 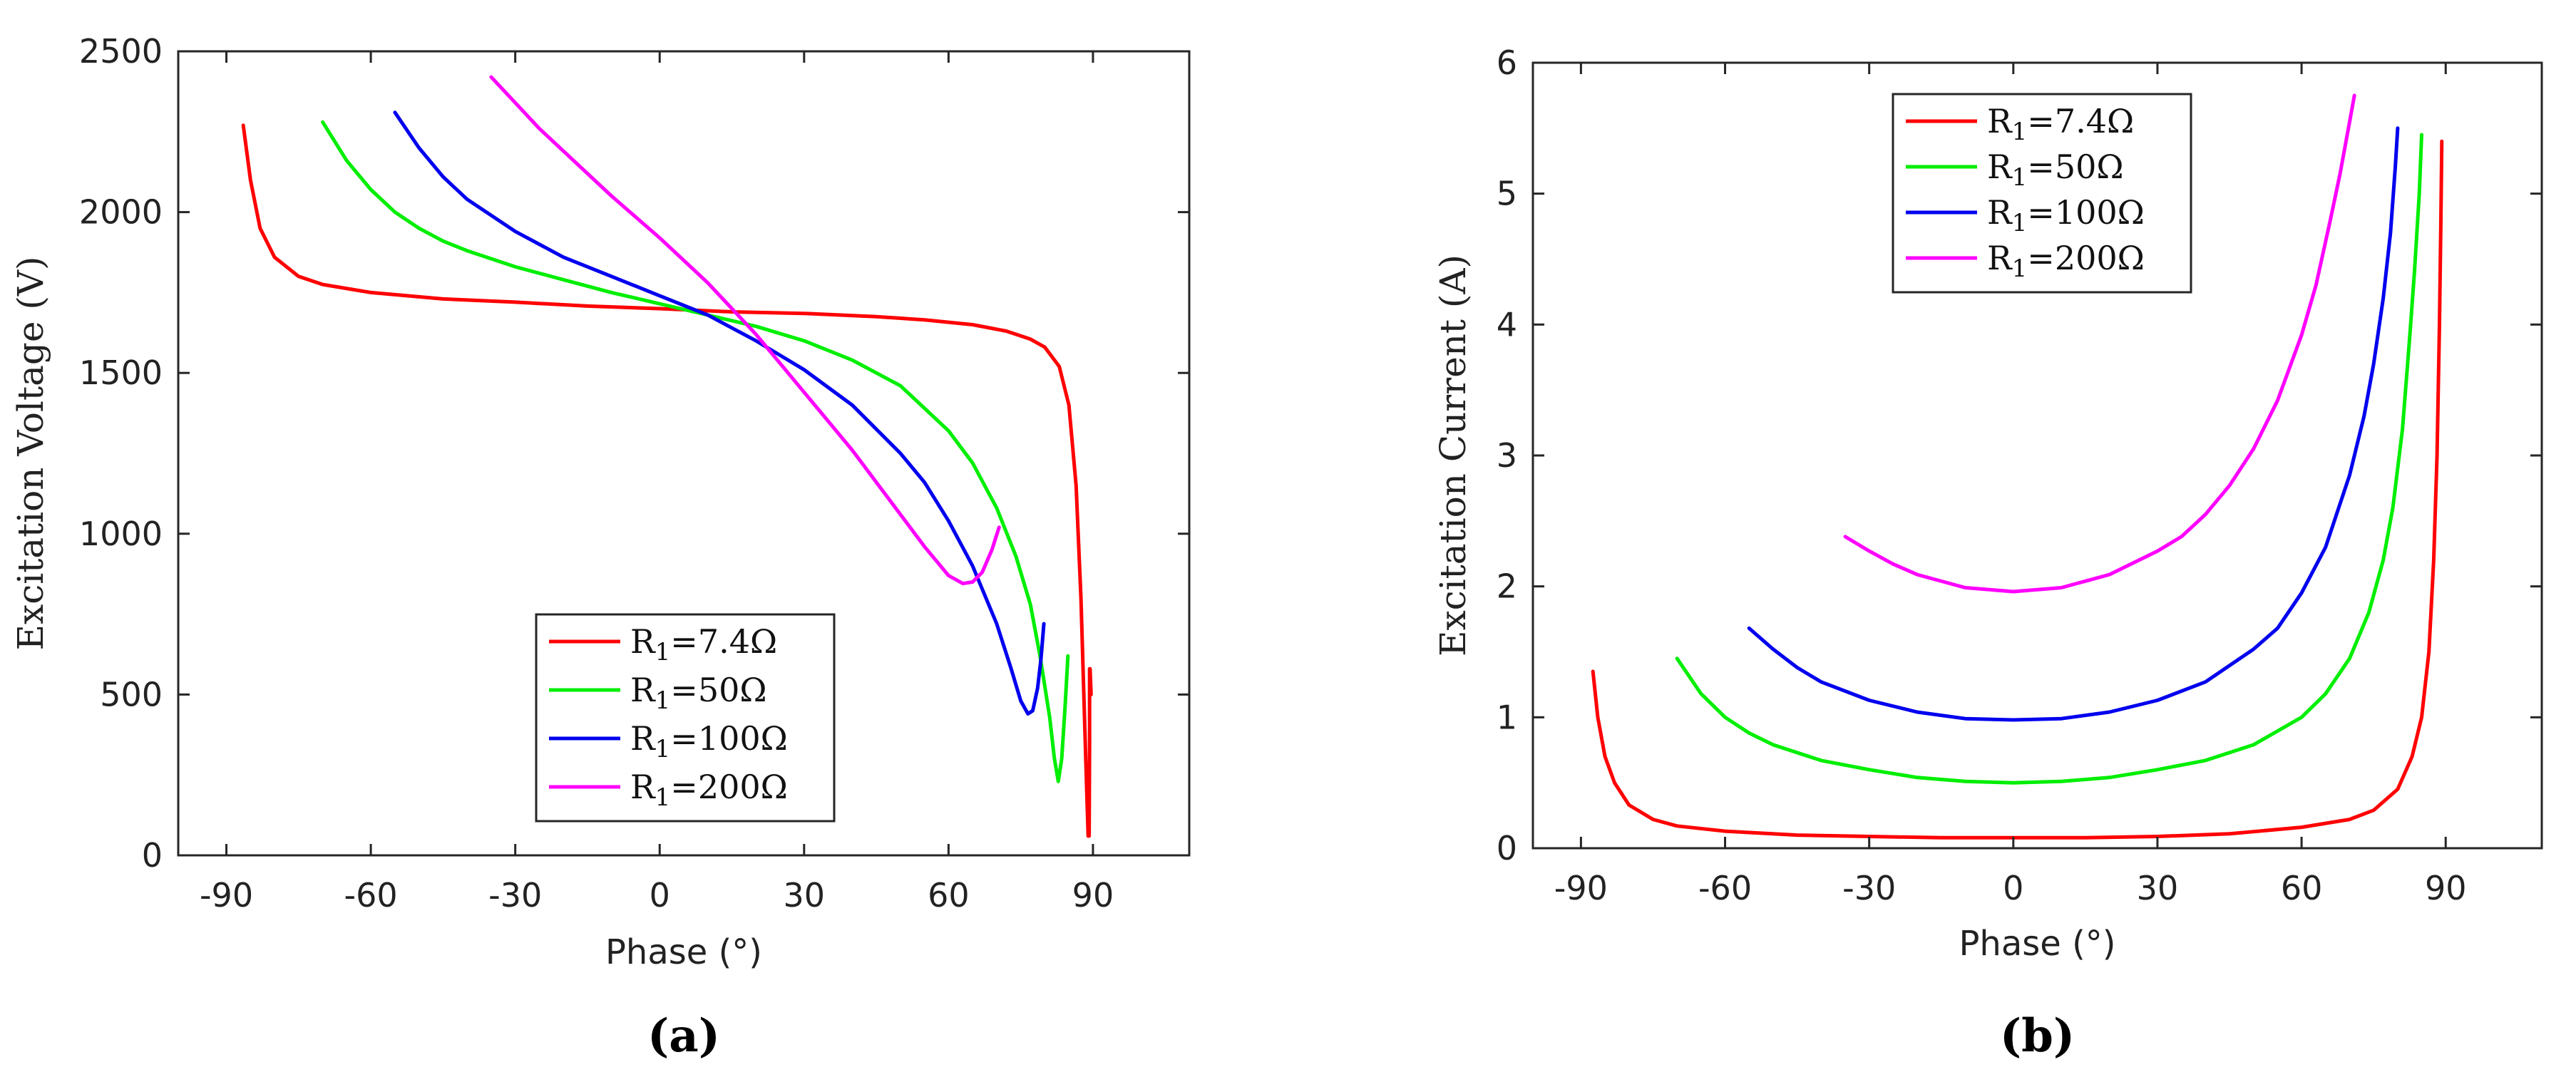 I want to click on panel-label: (b), so click(x=2037, y=1036).